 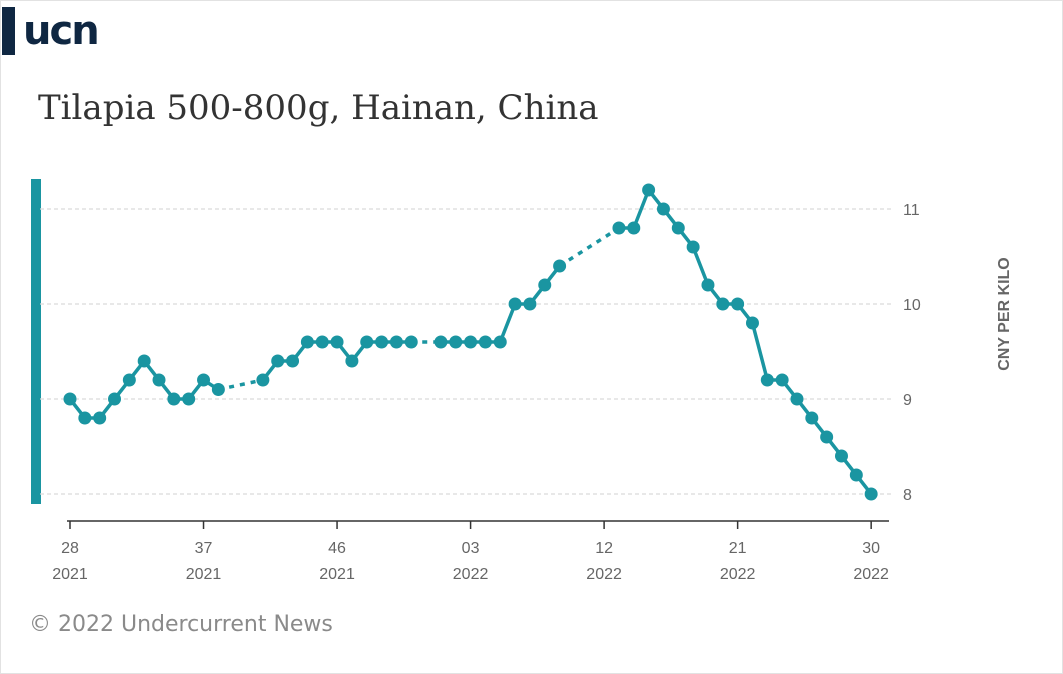 I want to click on logo-bar, so click(x=8, y=31).